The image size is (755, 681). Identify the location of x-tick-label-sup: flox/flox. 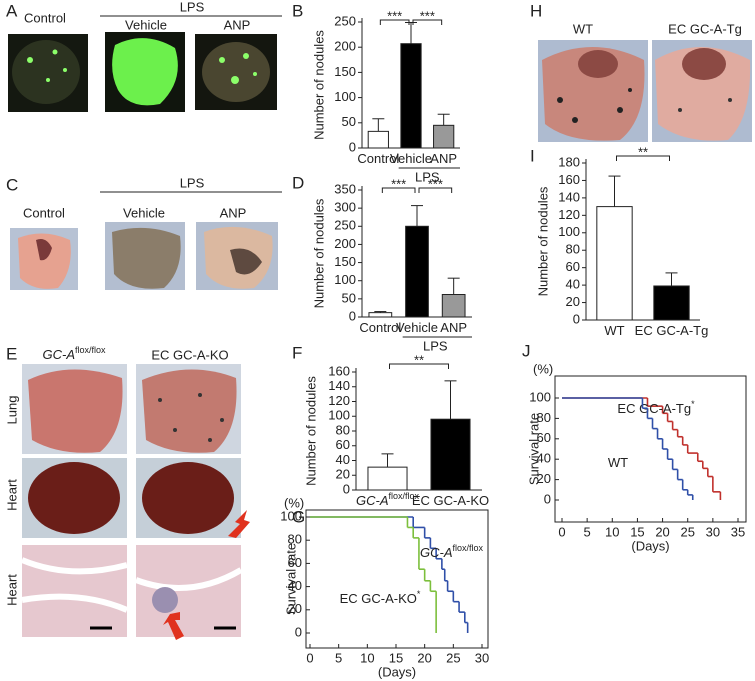
(403, 496).